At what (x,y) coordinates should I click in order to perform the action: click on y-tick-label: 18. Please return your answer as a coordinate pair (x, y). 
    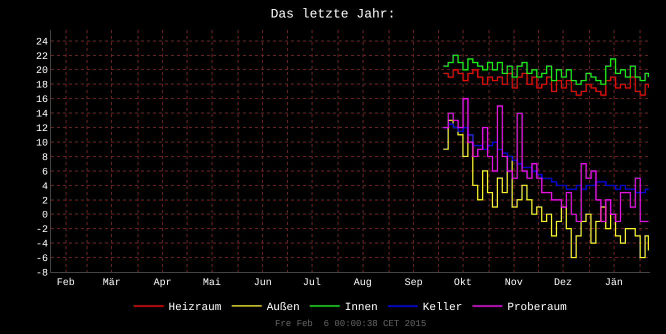
    Looking at the image, I should click on (42, 86).